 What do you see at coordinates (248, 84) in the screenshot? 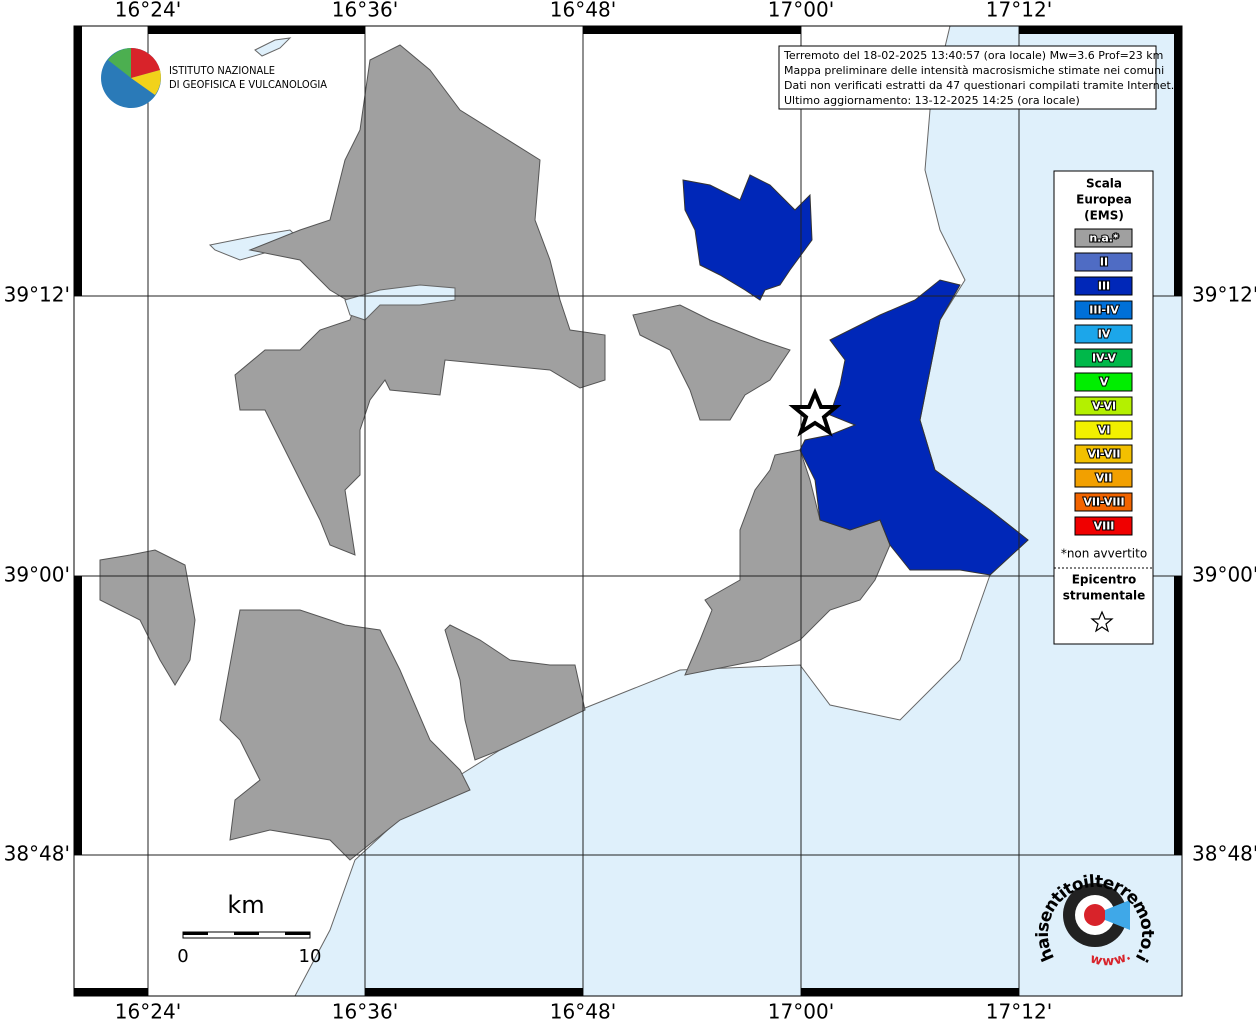
I see `logo-text: DI GEOFISICA E VULCANOLOGIA` at bounding box center [248, 84].